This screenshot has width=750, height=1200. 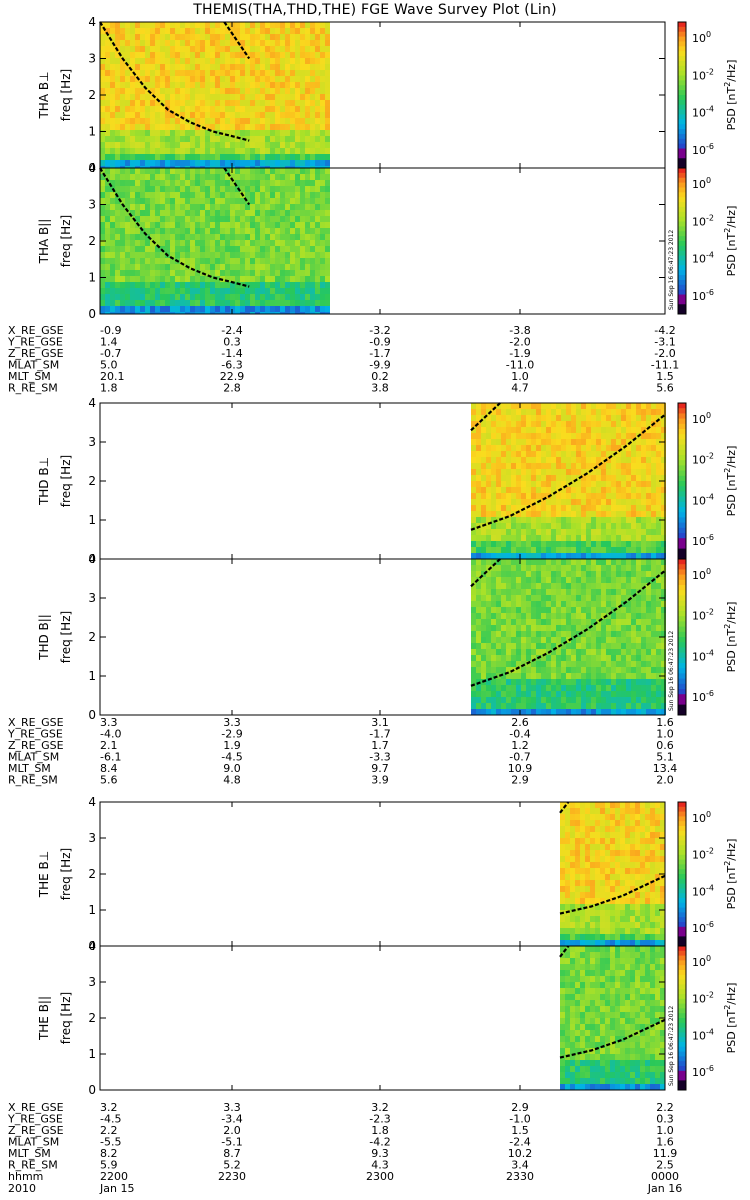 What do you see at coordinates (92, 637) in the screenshot?
I see `ytick-label-thd-bpar: 2` at bounding box center [92, 637].